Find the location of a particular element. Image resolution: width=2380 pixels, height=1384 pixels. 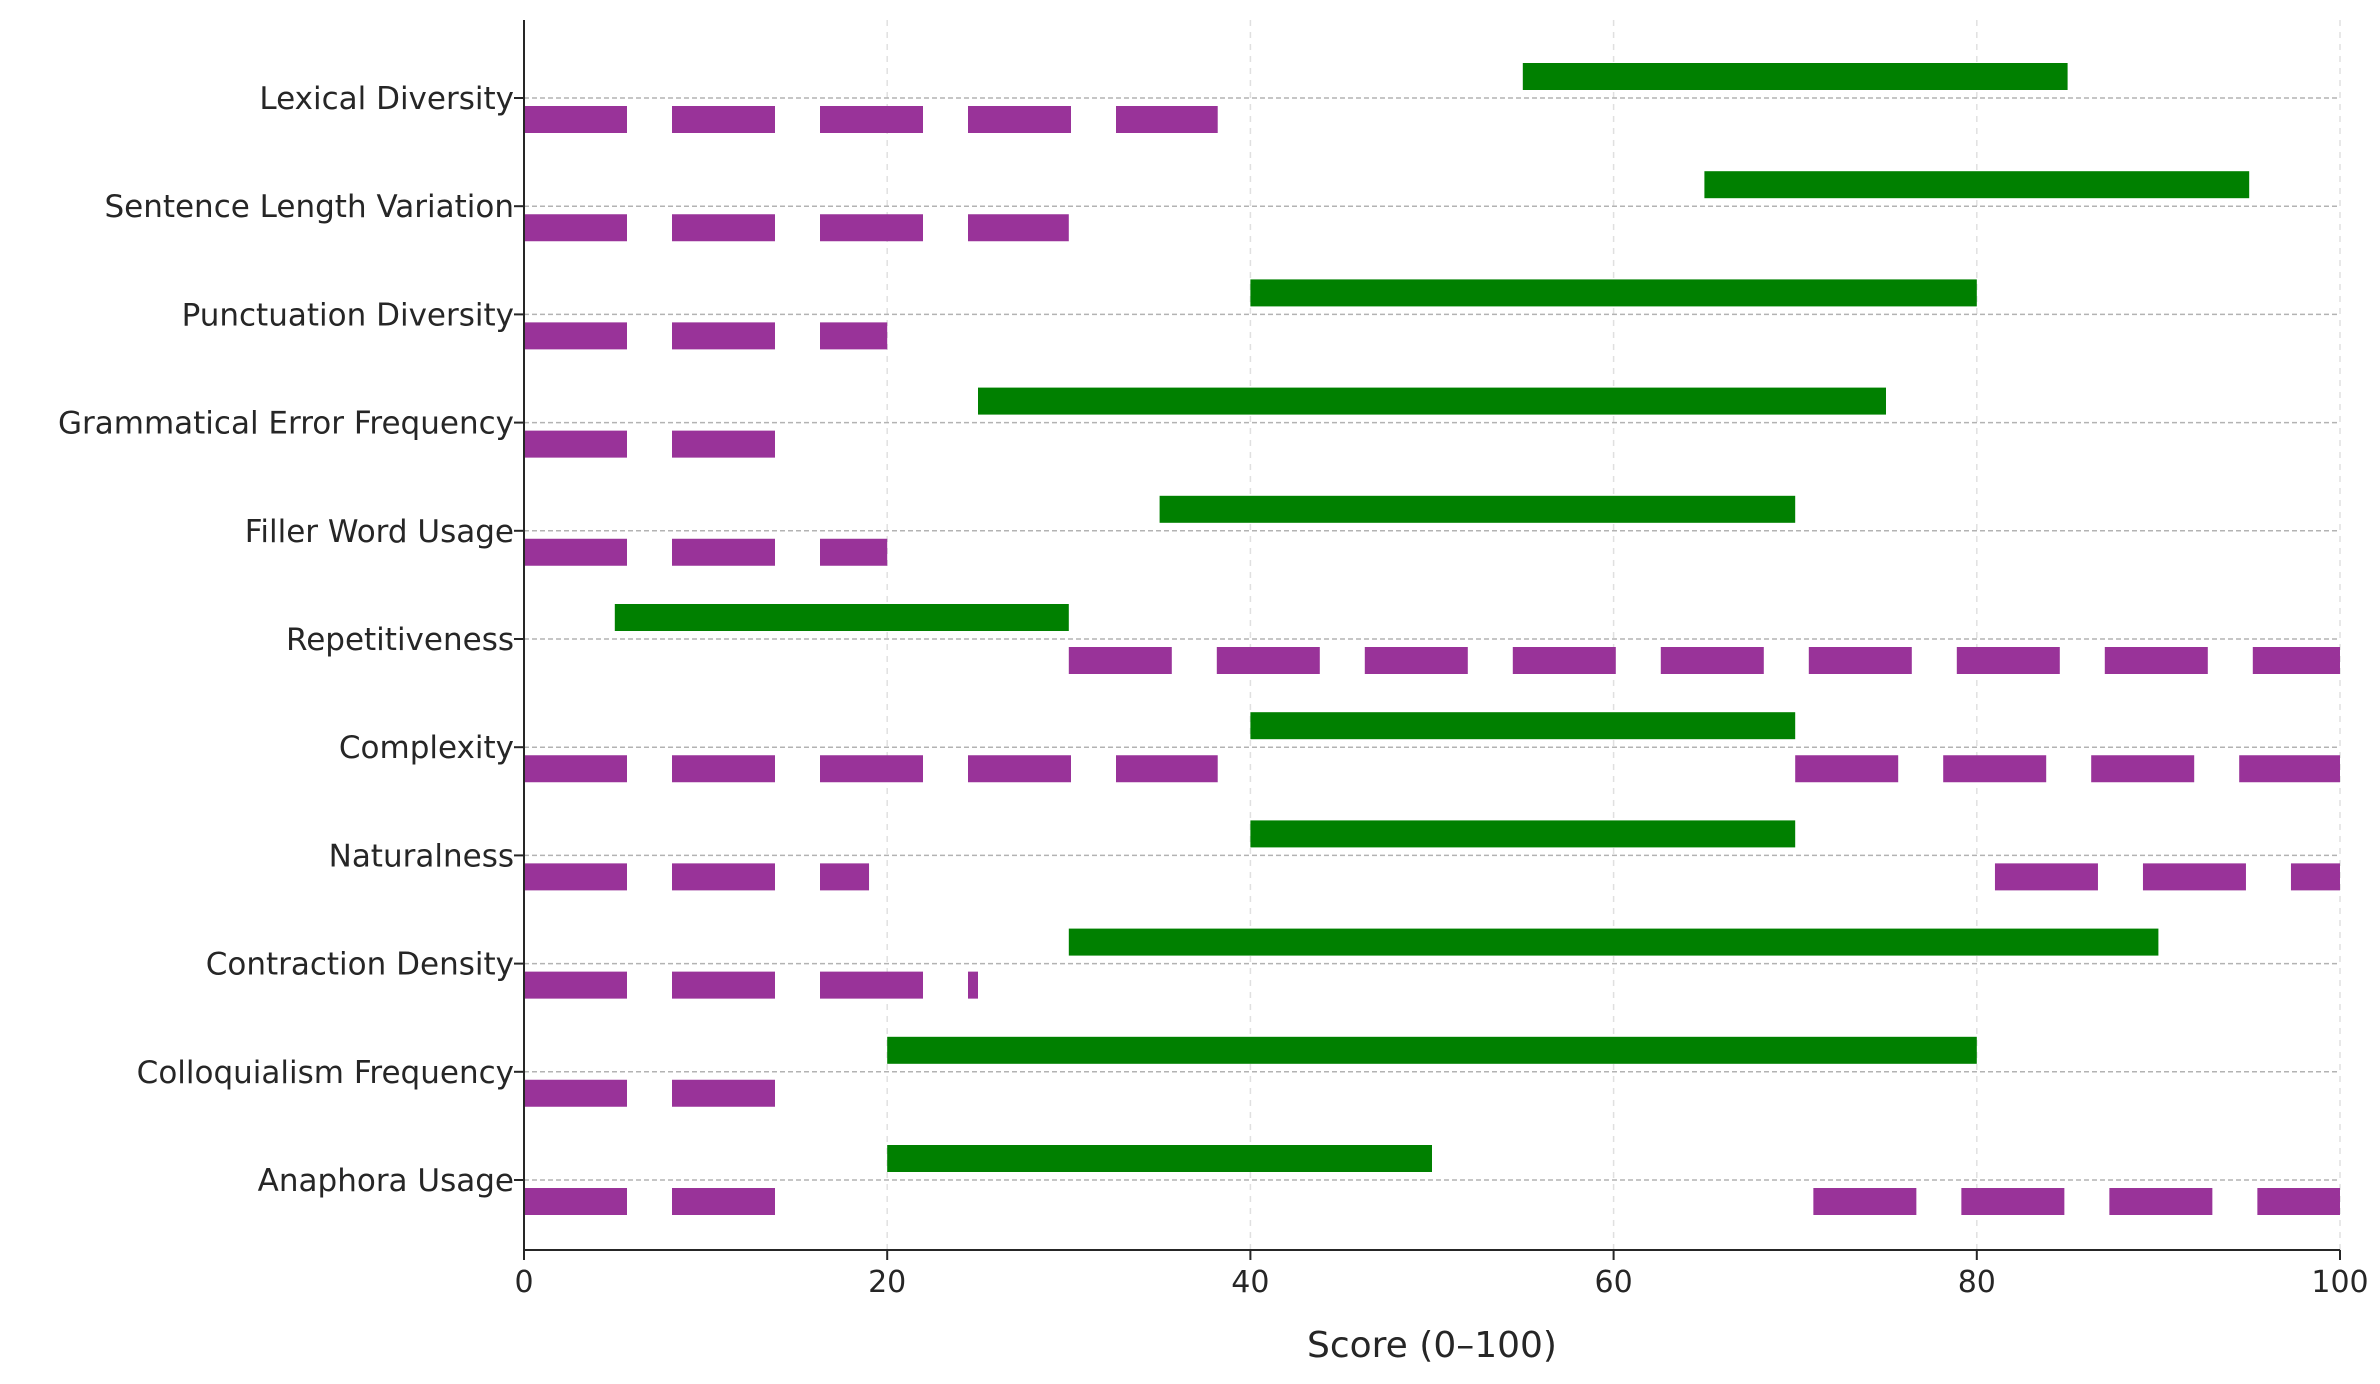

category-label: Sentence Length Variation is located at coordinates (309, 207).